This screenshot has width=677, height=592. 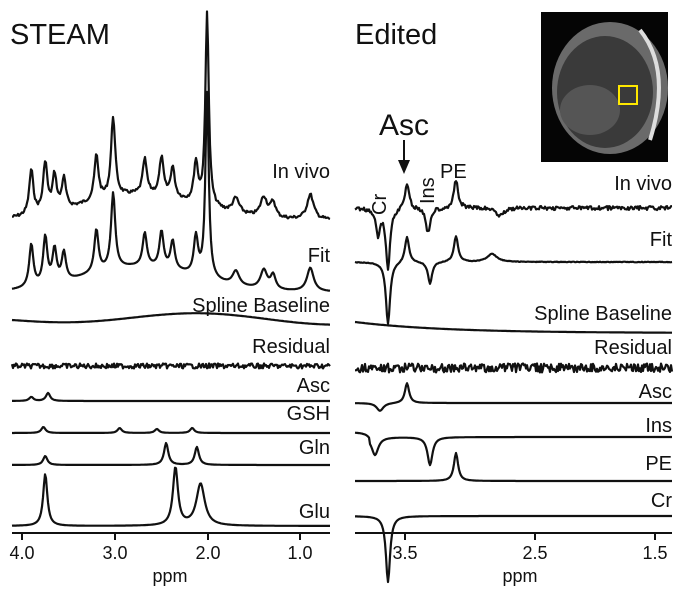 I want to click on tick-label: 1.0, so click(x=299, y=553).